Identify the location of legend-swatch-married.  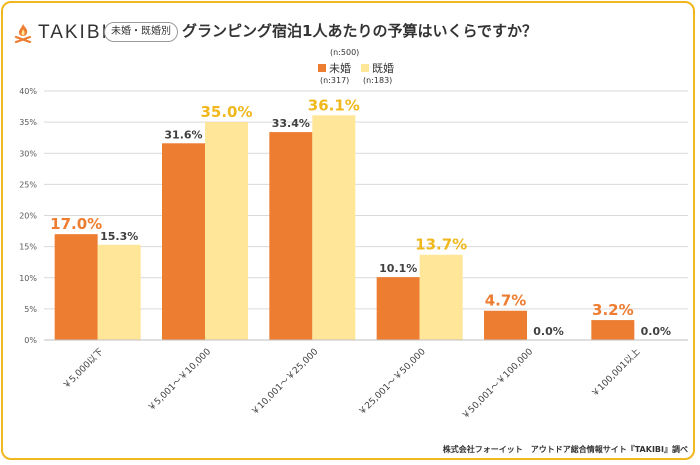
(365, 68).